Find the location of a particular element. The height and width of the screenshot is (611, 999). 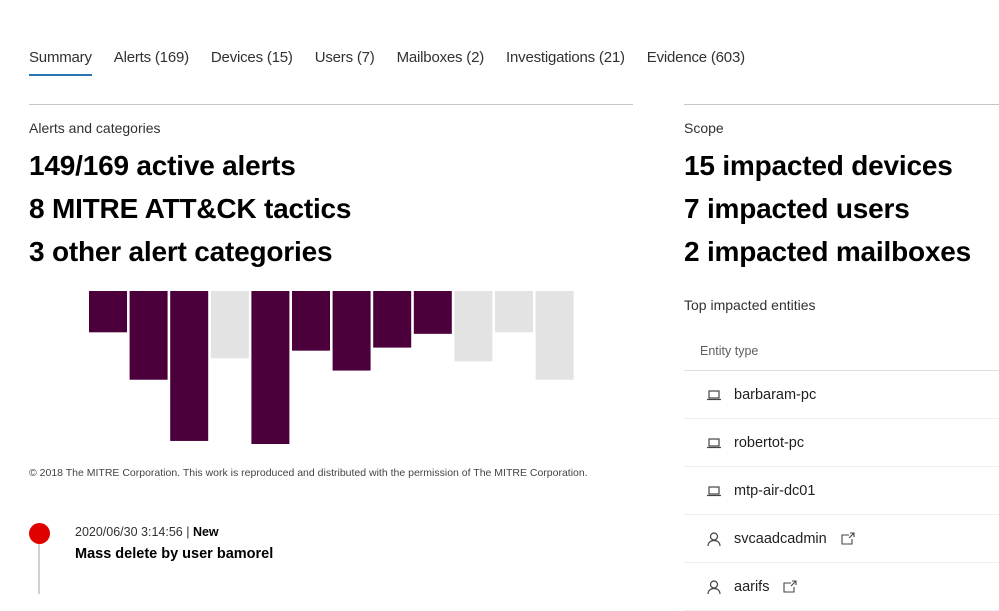

tab-investigations: Investigations (21) is located at coordinates (565, 57).